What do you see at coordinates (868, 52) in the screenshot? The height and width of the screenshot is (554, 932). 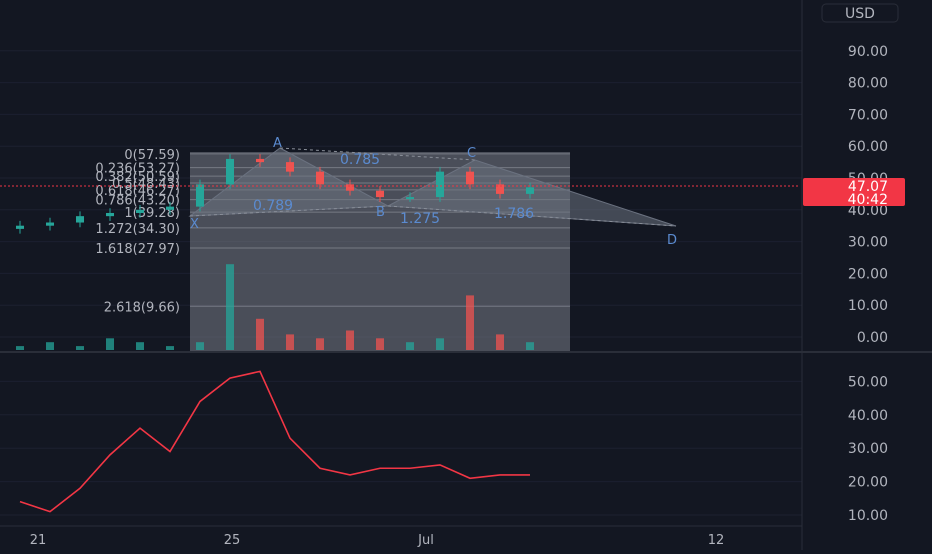 I see `price-tick-label: 90.00` at bounding box center [868, 52].